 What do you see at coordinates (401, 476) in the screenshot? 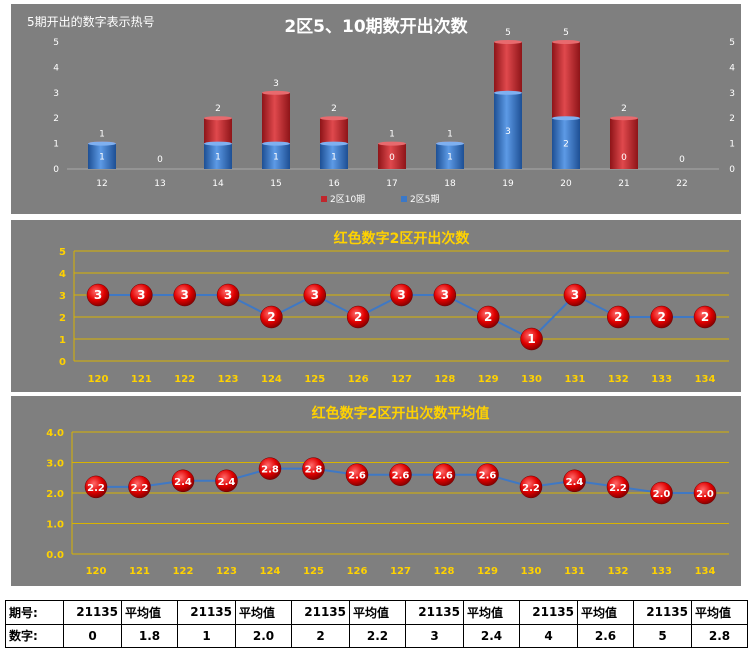
I see `data-label: 2.6` at bounding box center [401, 476].